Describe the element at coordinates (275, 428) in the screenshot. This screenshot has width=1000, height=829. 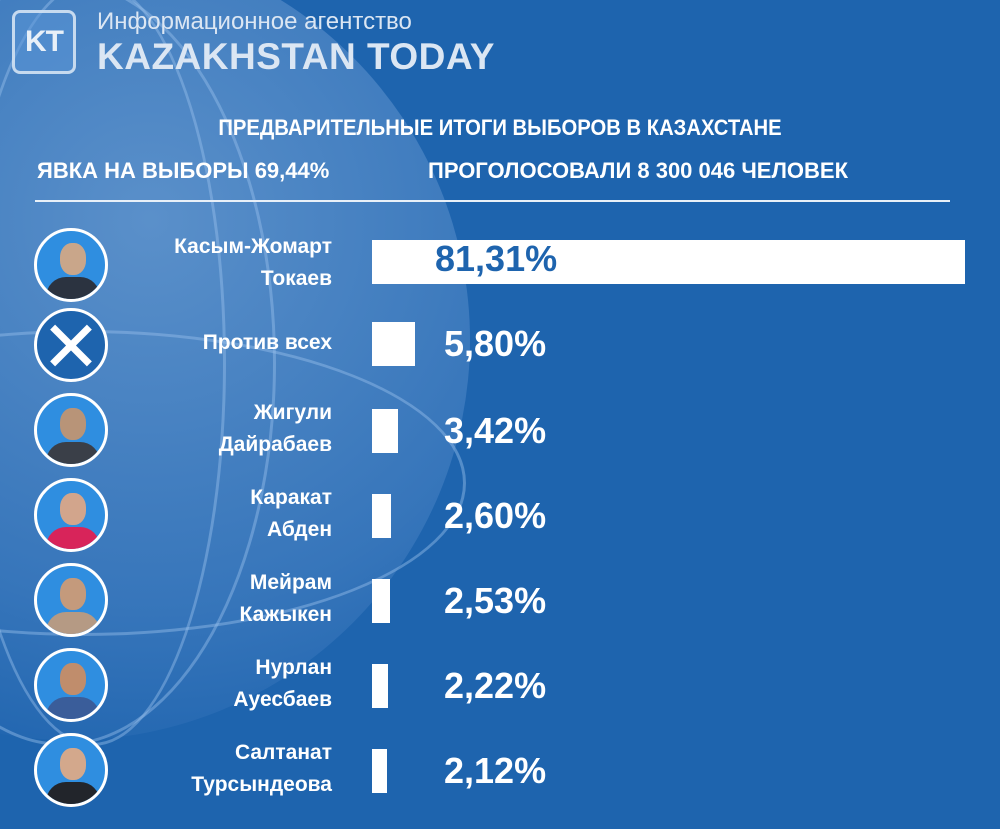
I see `candidate-name: Жигули Дайрабаев` at that location.